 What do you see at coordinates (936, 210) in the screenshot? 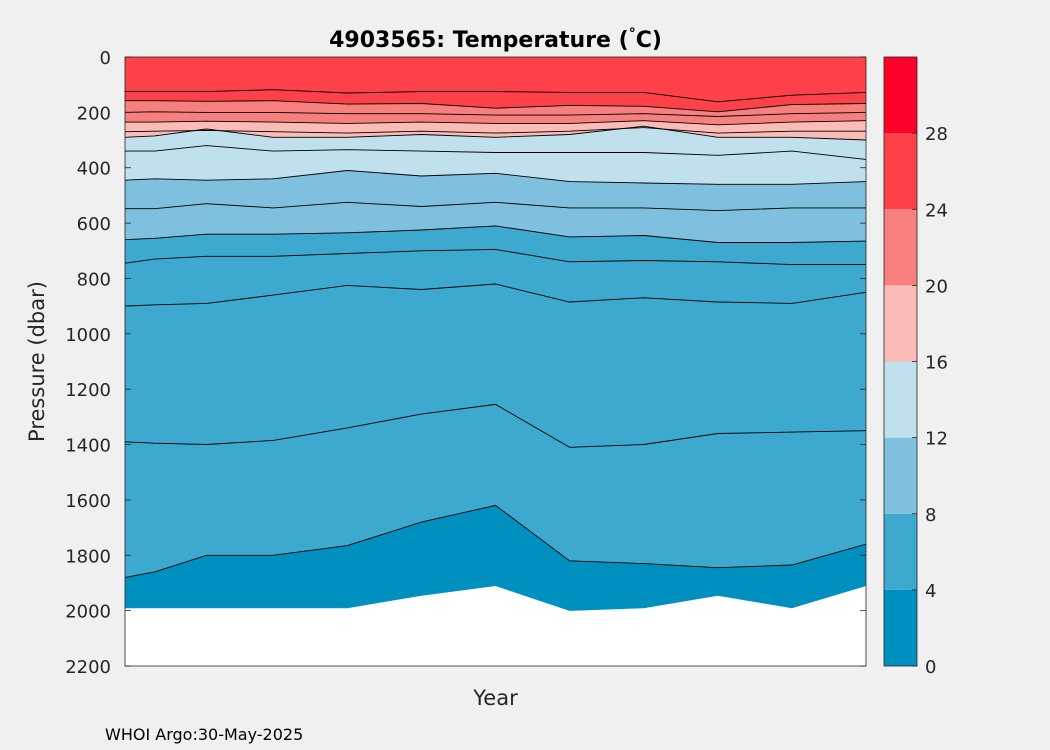
I see `colorbar-tick-label: 24` at bounding box center [936, 210].